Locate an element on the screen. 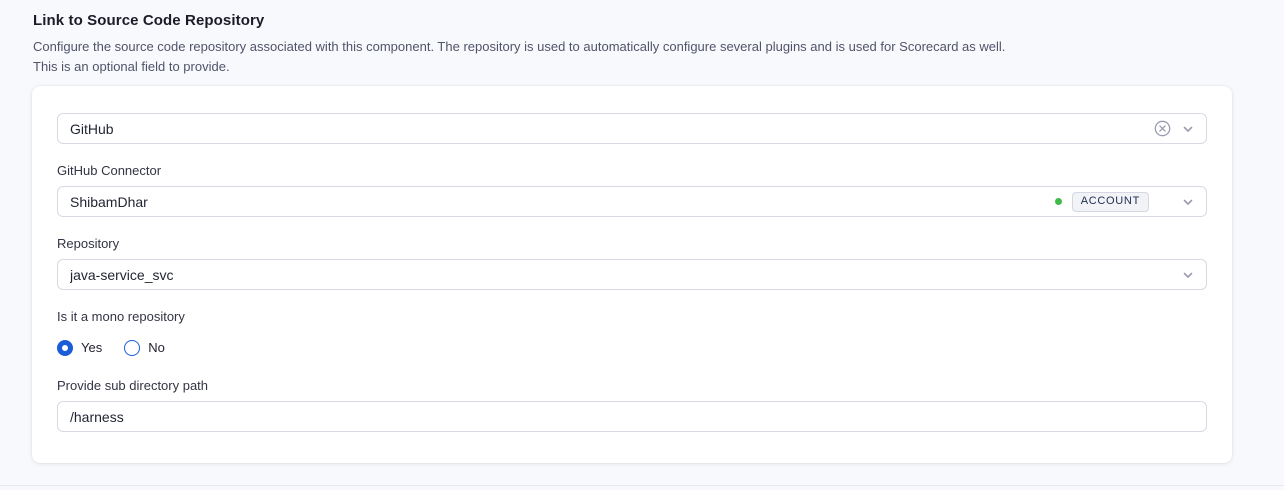  mono-repo-field: Is it a mono repository Yes No is located at coordinates (632, 332).